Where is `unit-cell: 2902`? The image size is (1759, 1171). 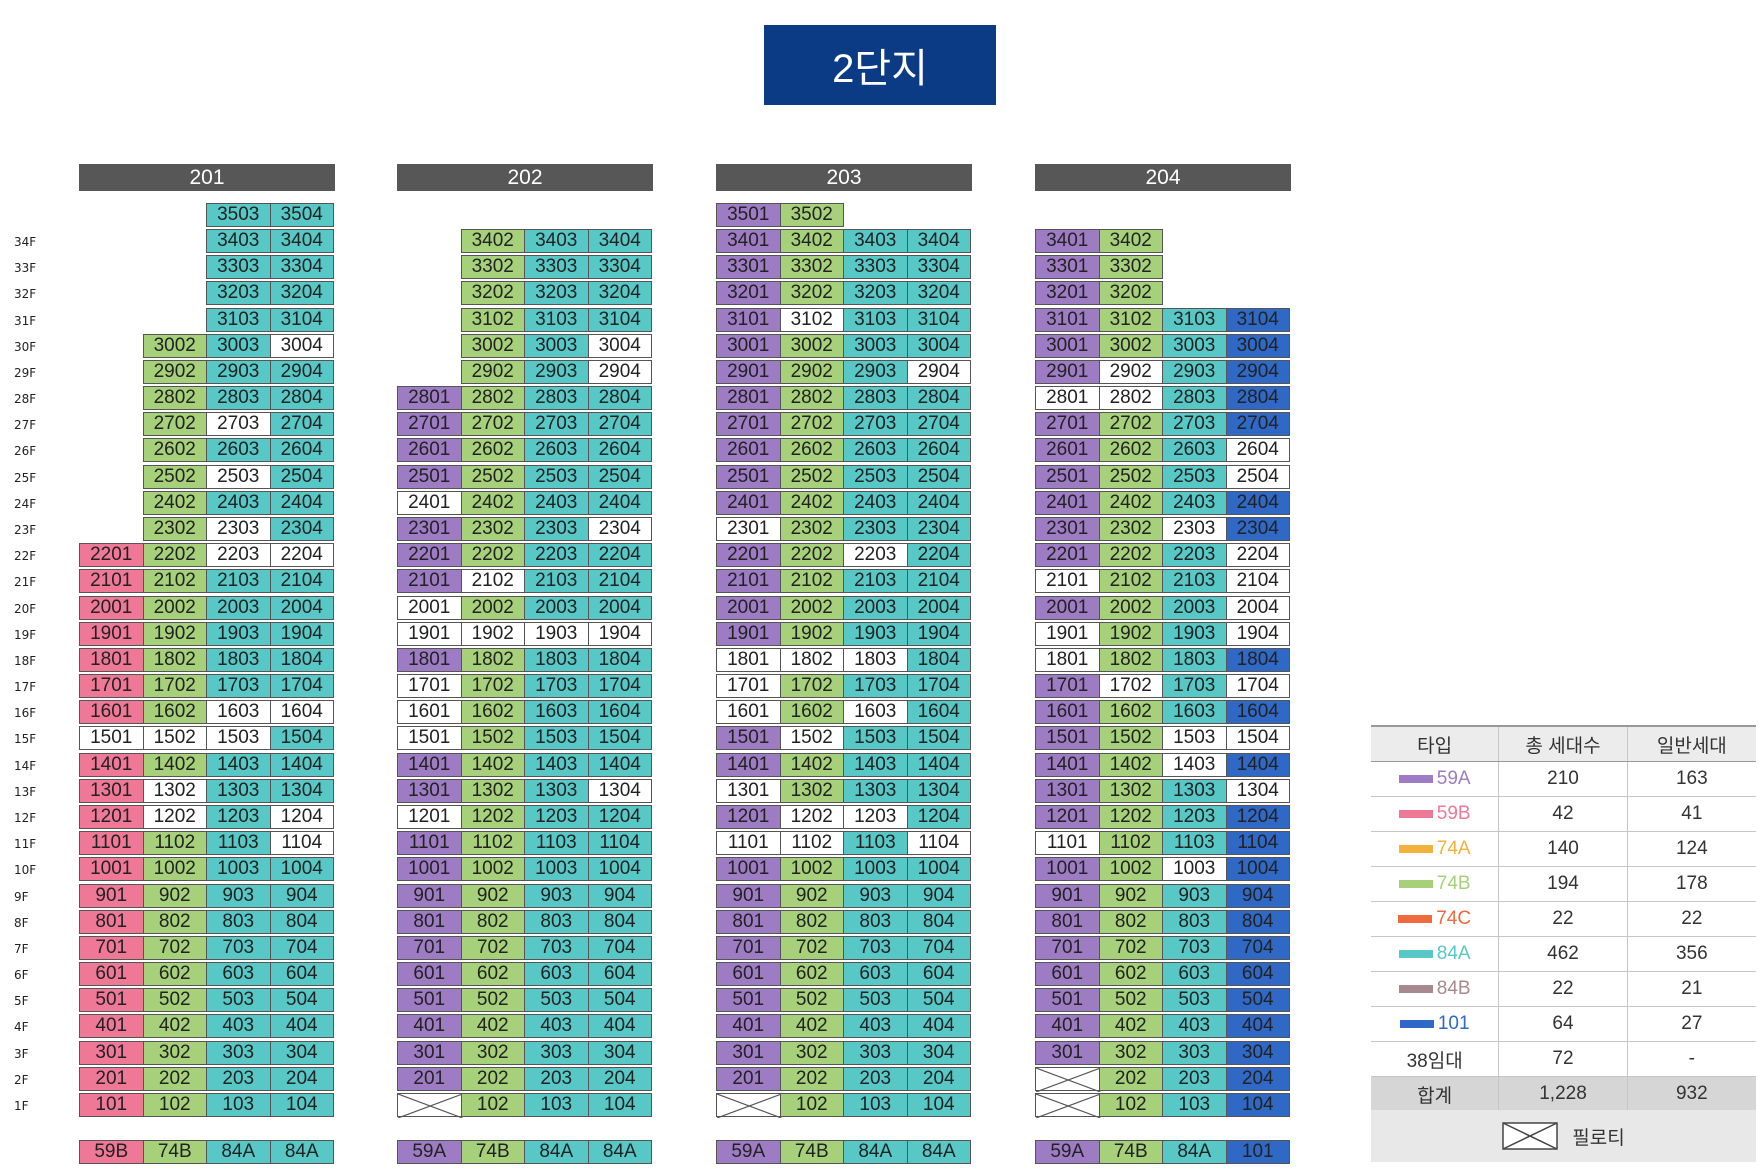 unit-cell: 2902 is located at coordinates (1130, 371).